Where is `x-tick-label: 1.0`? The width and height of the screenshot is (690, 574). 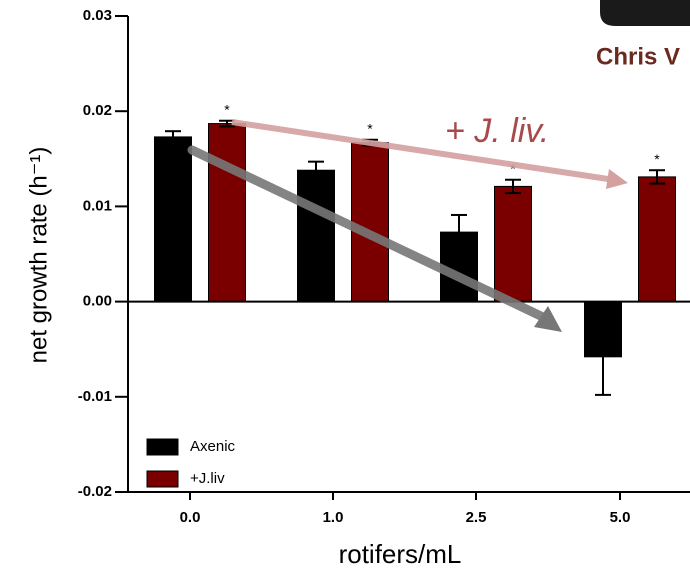 x-tick-label: 1.0 is located at coordinates (333, 517).